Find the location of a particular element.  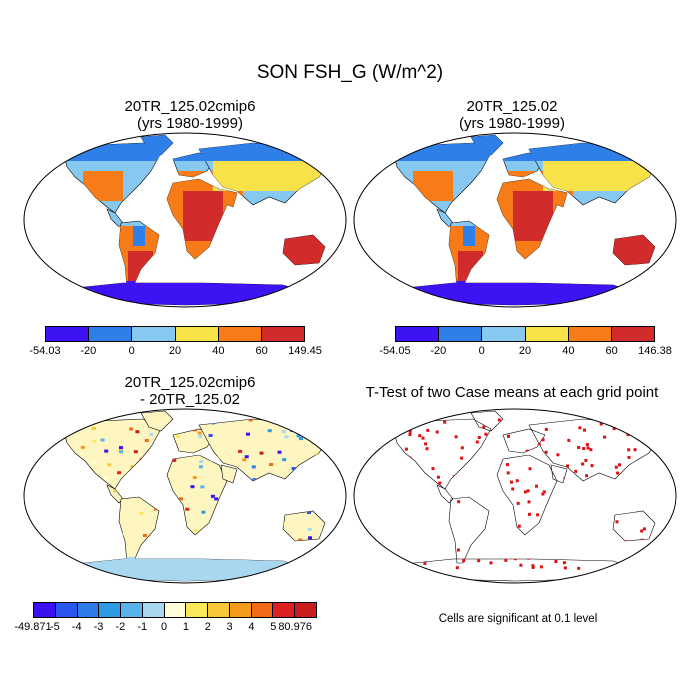

arabia-shape is located at coordinates (229, 474).